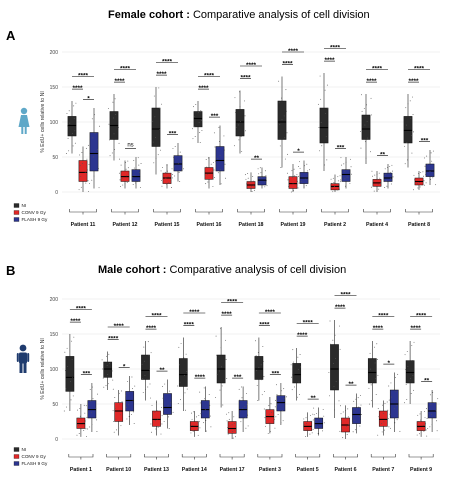 The image size is (467, 482). Describe the element at coordinates (232, 470) in the screenshot. I see `x-tick-label: Patient 17` at that location.